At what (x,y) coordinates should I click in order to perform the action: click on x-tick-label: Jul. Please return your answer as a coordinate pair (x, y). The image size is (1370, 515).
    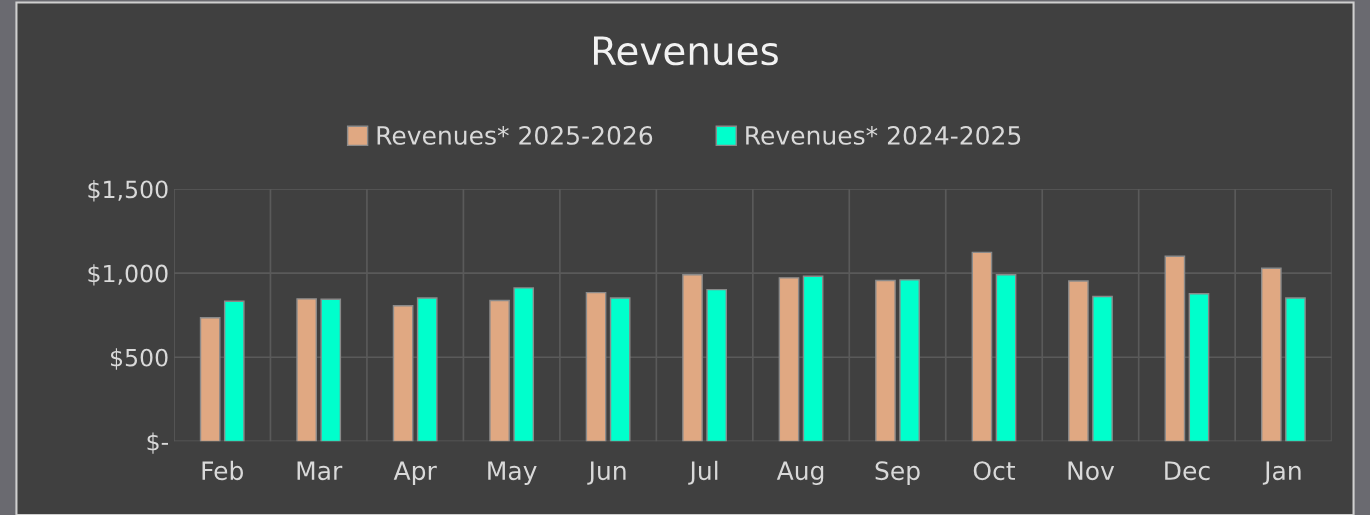
    Looking at the image, I should click on (703, 472).